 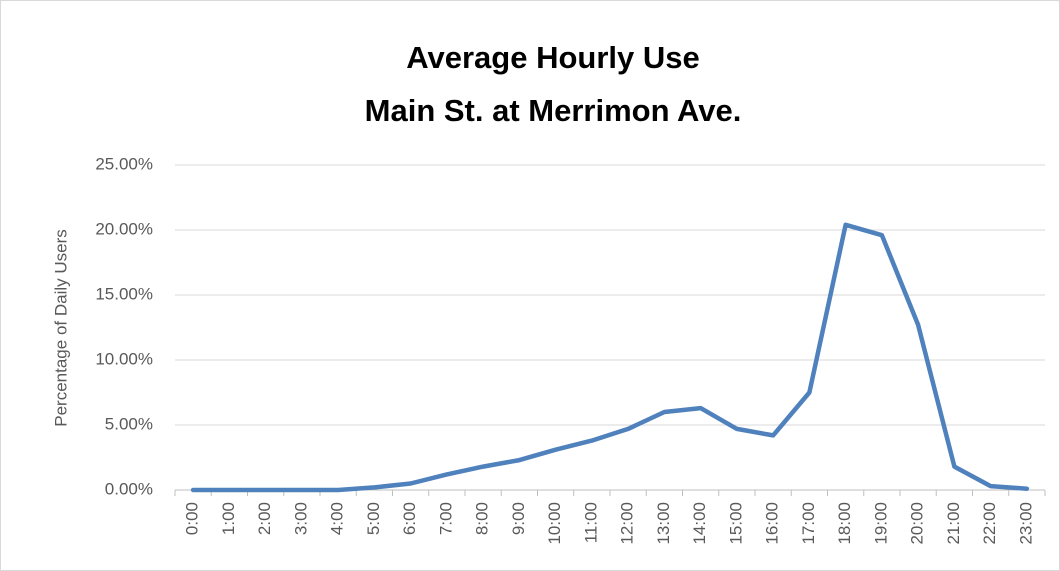 I want to click on x-tick-label: 1:00, so click(x=228, y=518).